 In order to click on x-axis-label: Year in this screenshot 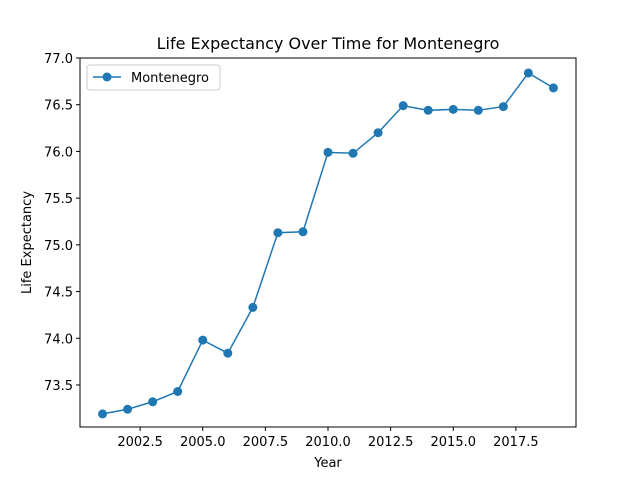, I will do `click(327, 463)`.